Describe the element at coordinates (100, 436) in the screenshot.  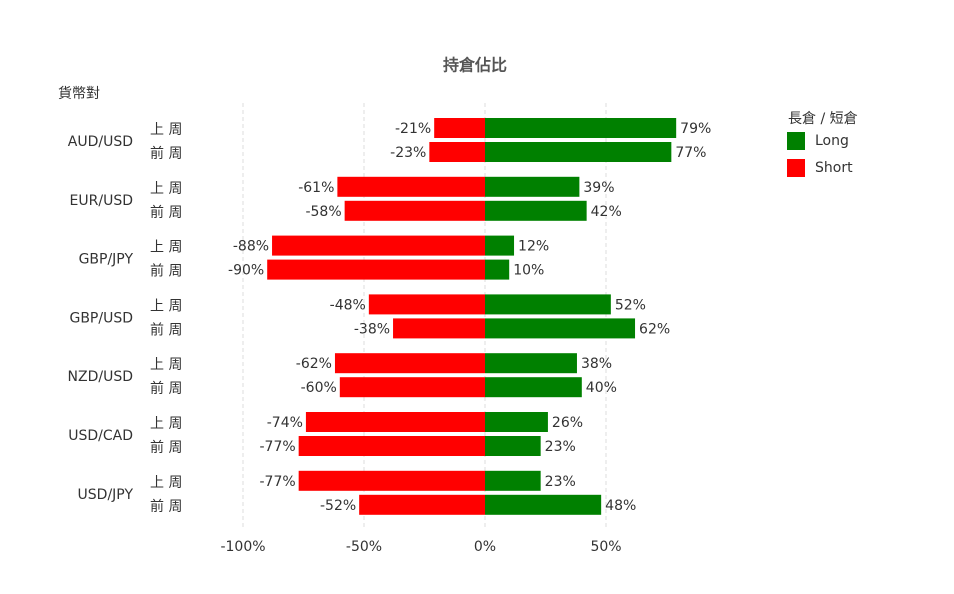
I see `category-label: USD/CAD` at that location.